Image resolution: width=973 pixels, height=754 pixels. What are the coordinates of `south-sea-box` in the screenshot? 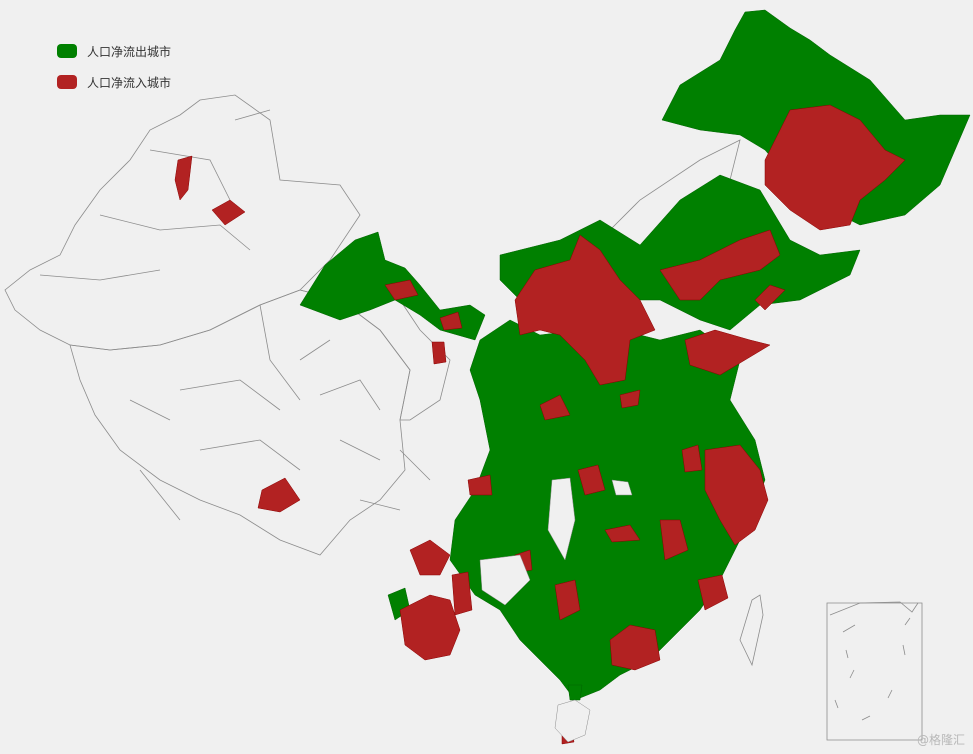 It's located at (874, 671).